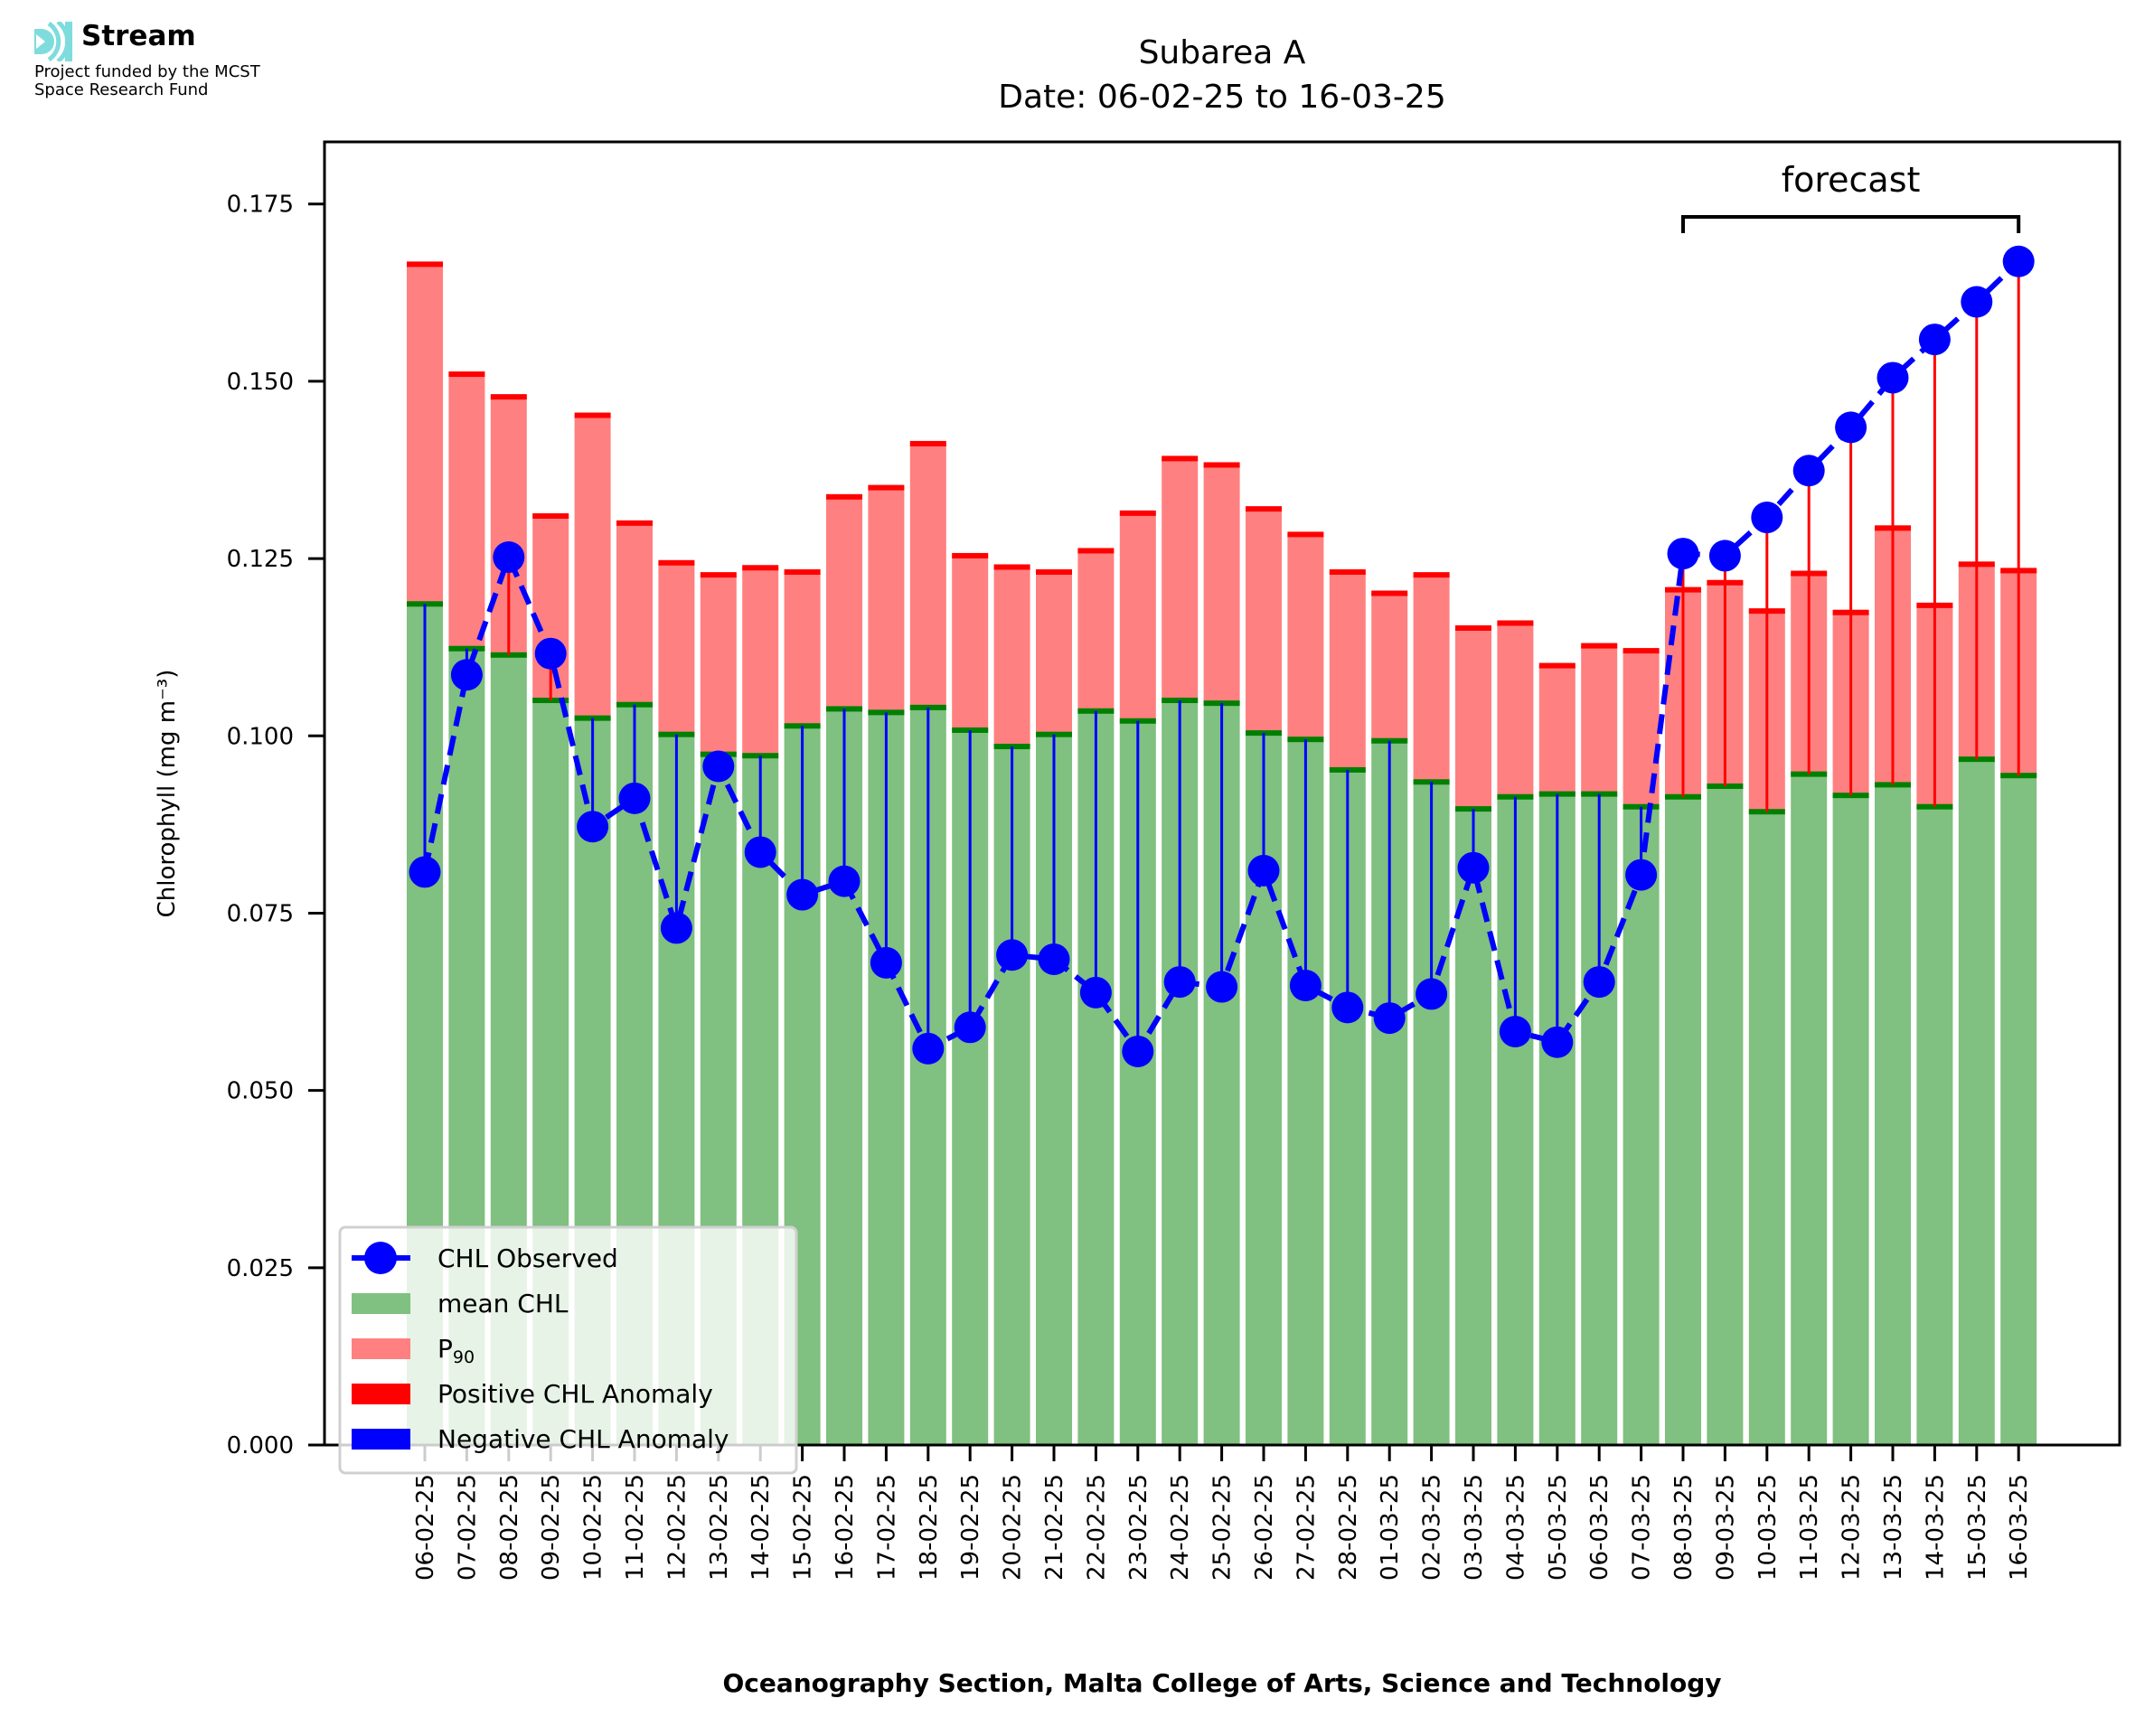  Describe the element at coordinates (260, 737) in the screenshot. I see `y-tick-label: 0.100` at that location.